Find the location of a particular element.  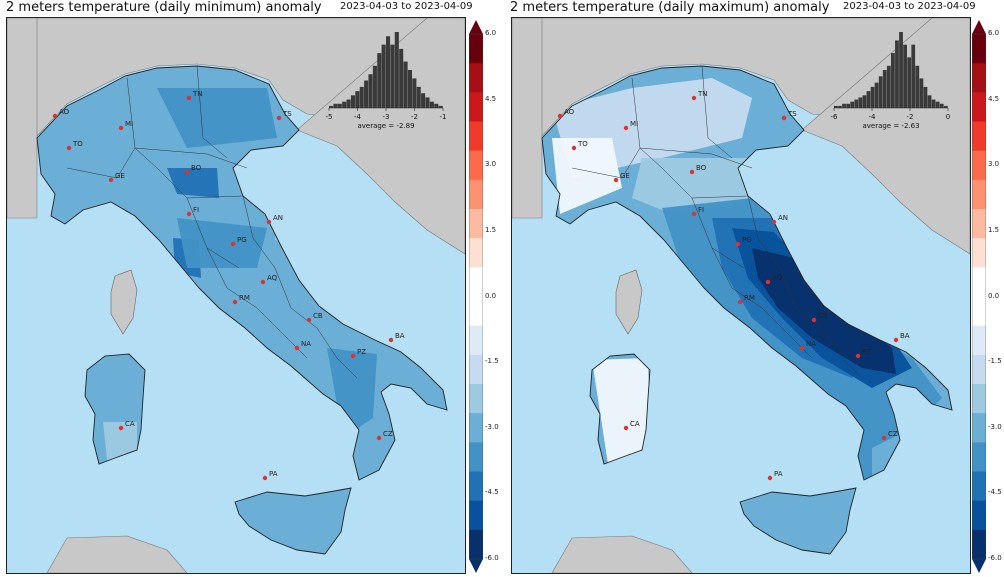

city-label-NA: NA is located at coordinates (306, 344).